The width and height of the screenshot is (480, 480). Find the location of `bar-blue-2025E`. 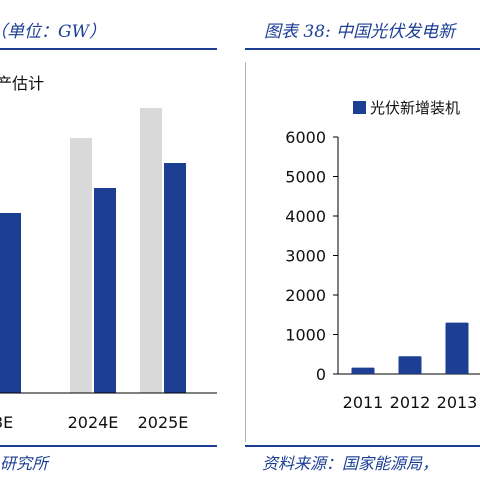

bar-blue-2025E is located at coordinates (175, 278).